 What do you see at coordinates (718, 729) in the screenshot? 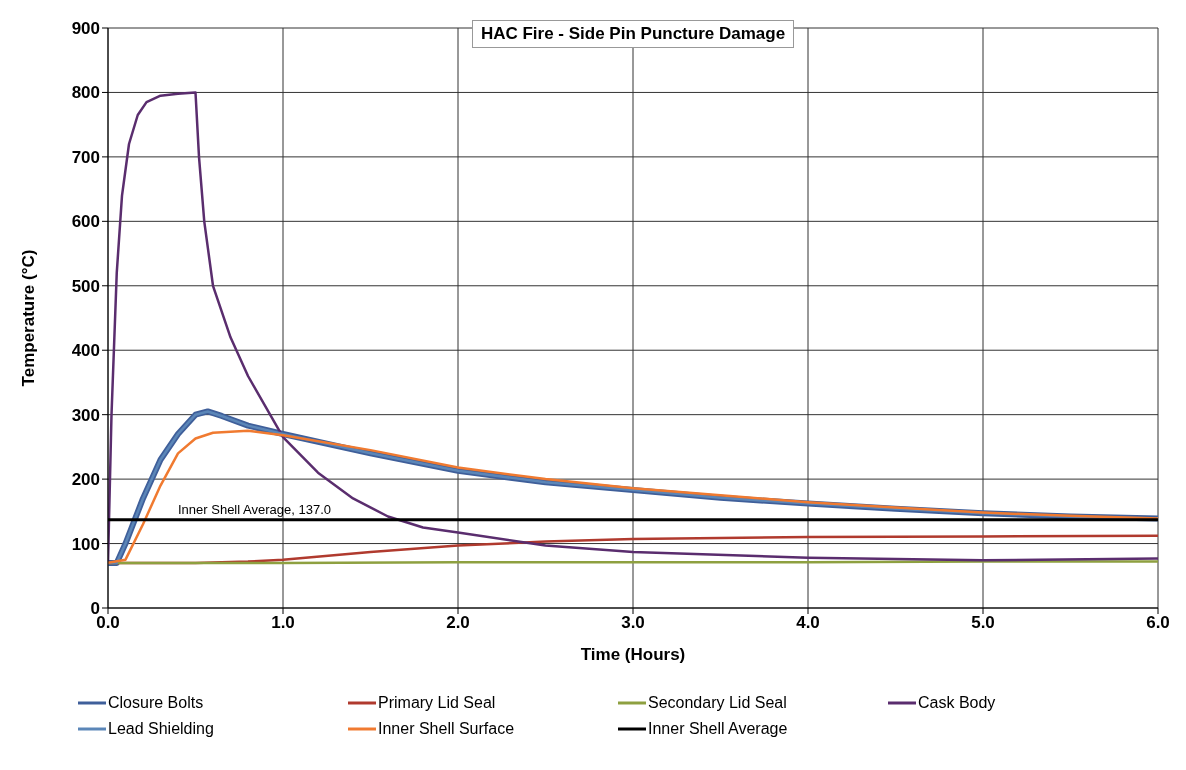
I see `legend-label: Inner Shell Average` at bounding box center [718, 729].